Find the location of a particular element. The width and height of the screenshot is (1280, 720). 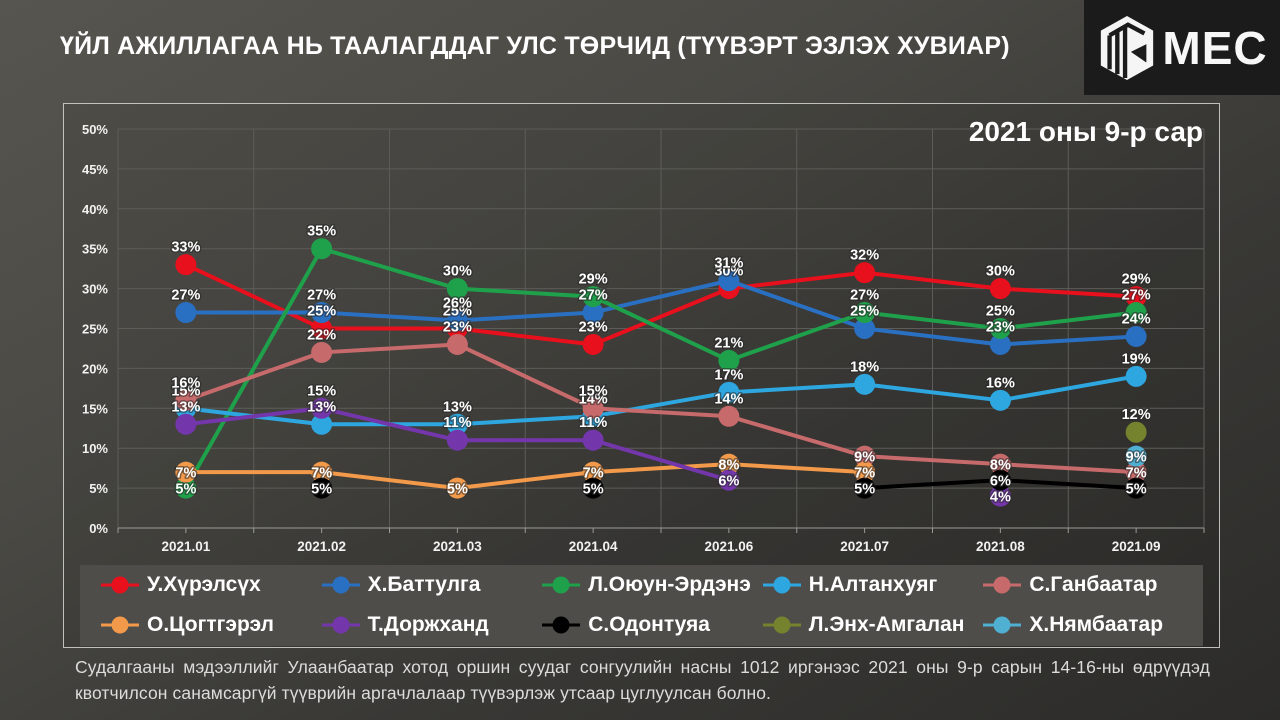

data-label: 33% is located at coordinates (185, 248).